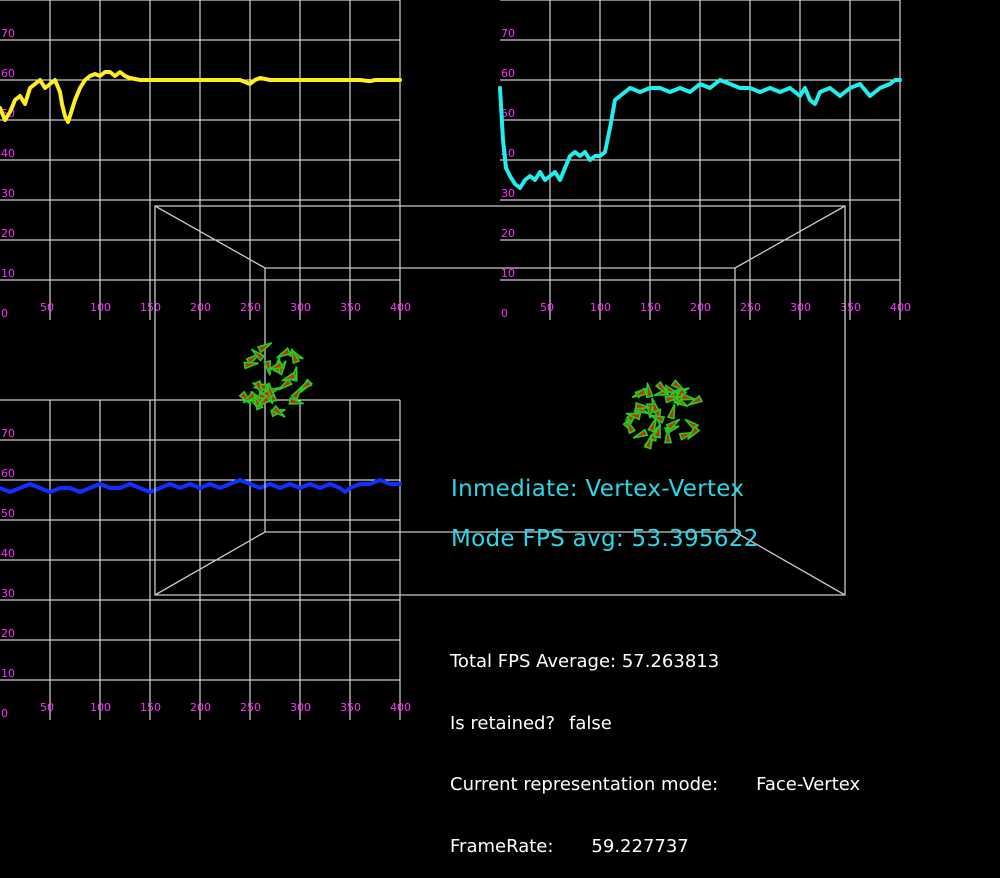  I want to click on framerate-label: FrameRate:, so click(502, 846).